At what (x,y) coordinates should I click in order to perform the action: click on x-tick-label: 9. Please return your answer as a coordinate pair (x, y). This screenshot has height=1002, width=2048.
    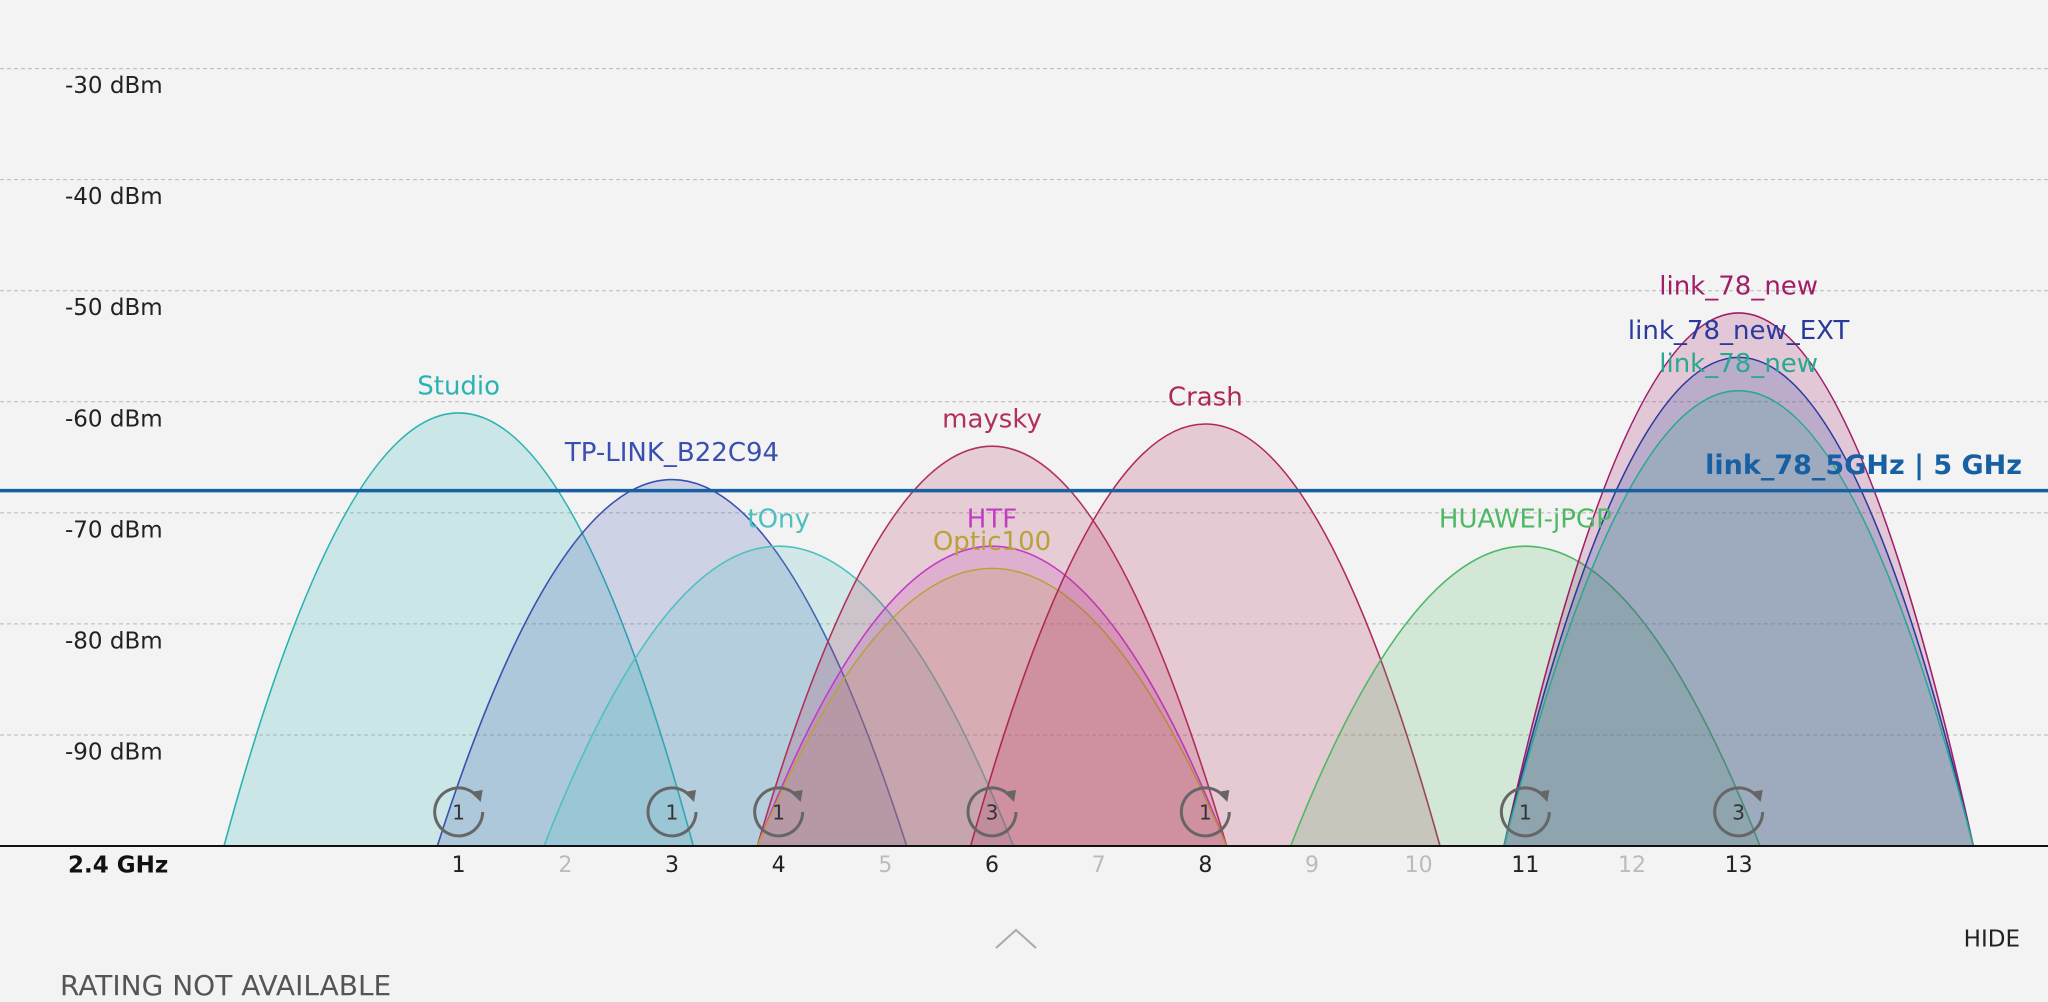
    Looking at the image, I should click on (1312, 865).